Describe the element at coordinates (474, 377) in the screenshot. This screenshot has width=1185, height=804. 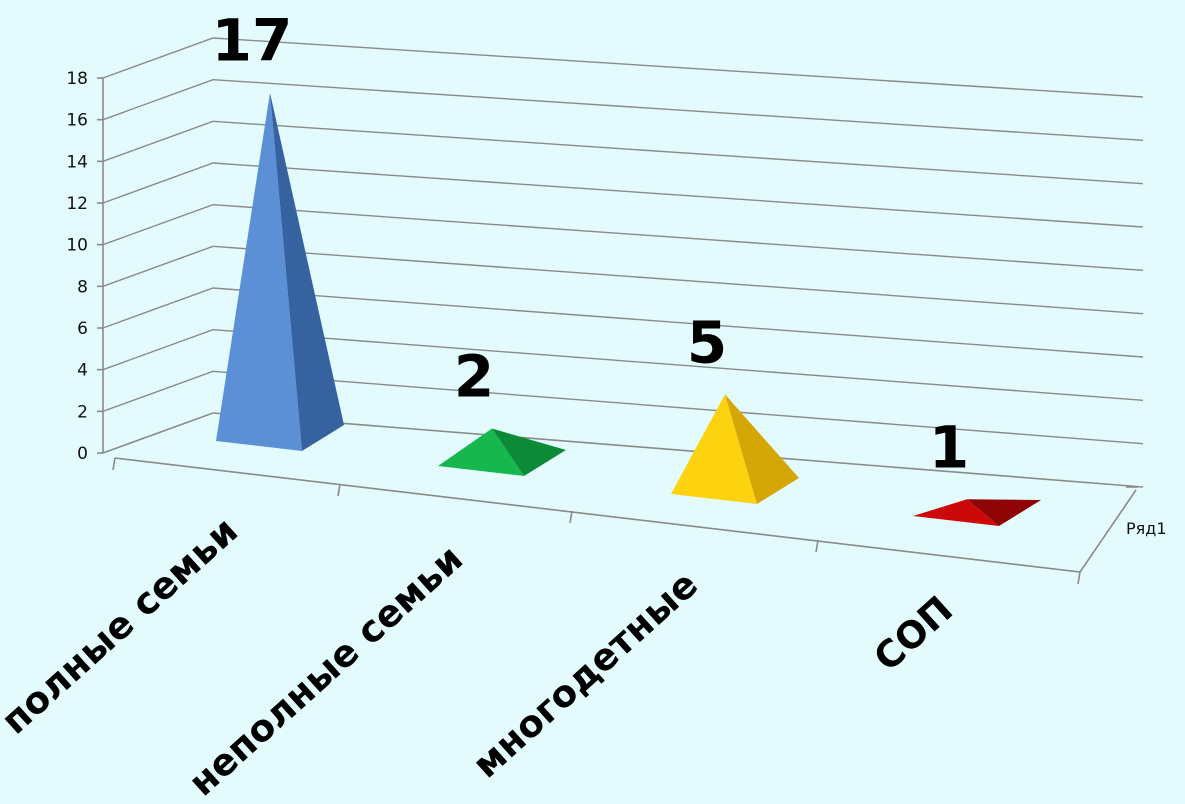
I see `data-label: 2` at that location.